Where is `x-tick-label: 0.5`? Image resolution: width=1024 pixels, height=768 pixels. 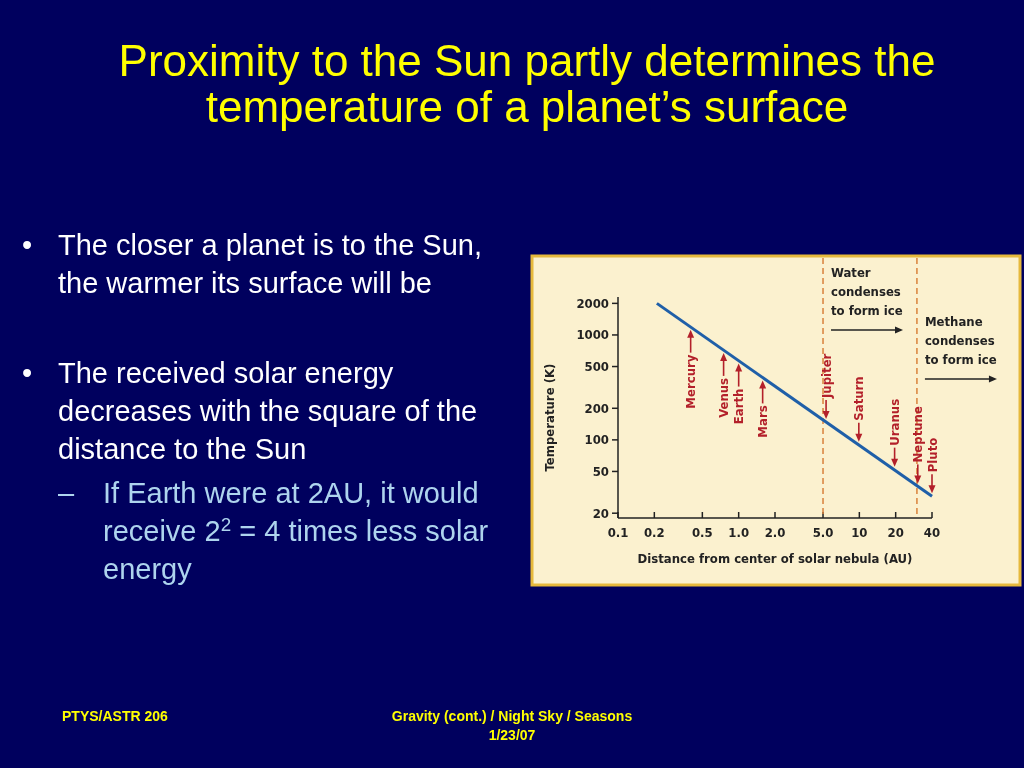 x-tick-label: 0.5 is located at coordinates (702, 532).